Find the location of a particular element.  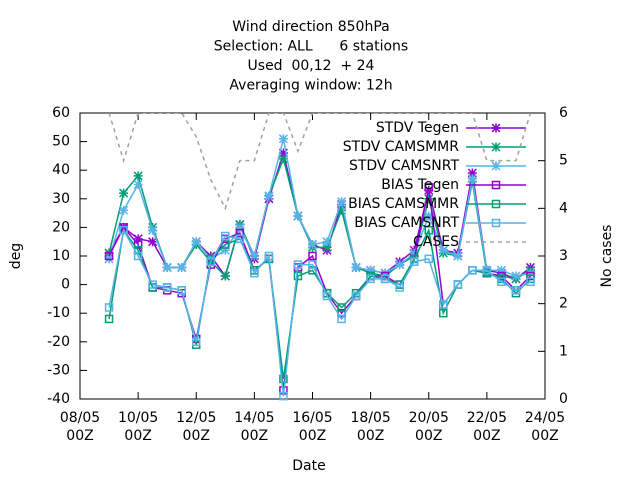

chart-title: Averaging window: 12h is located at coordinates (310, 86).